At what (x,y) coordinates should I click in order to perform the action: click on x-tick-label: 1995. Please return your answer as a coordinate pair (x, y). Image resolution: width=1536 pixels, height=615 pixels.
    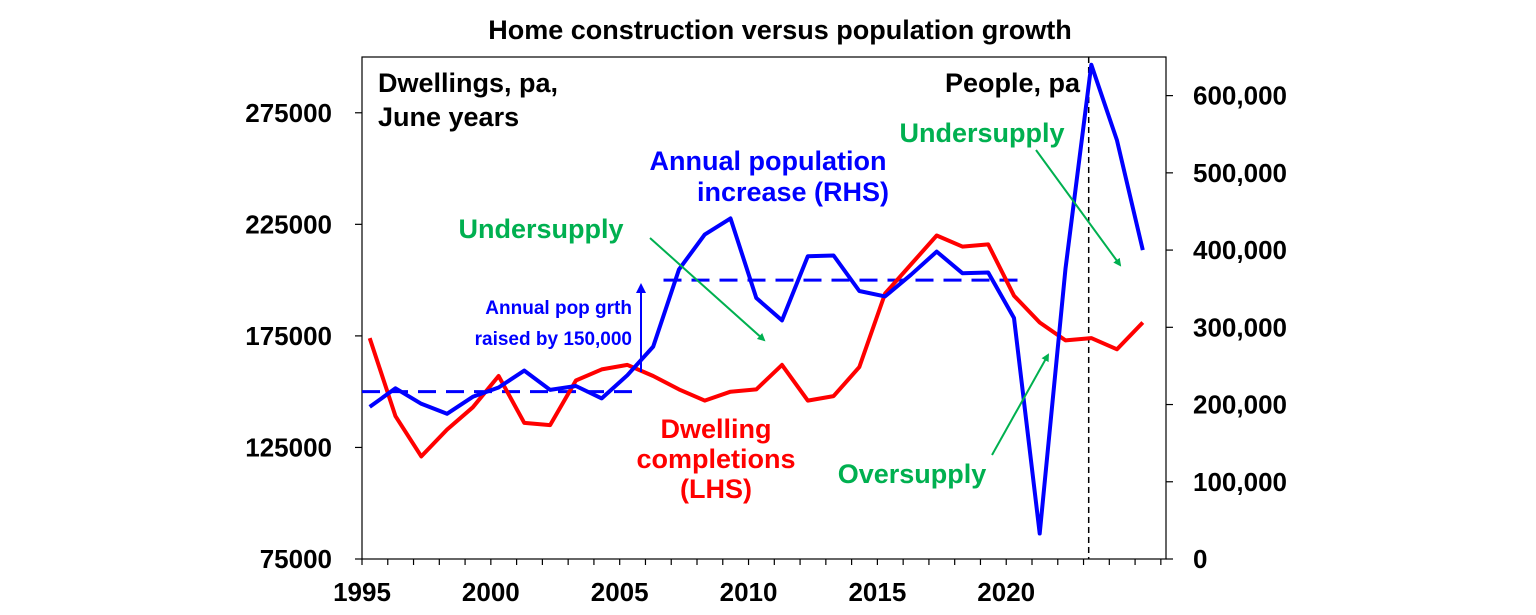
    Looking at the image, I should click on (362, 592).